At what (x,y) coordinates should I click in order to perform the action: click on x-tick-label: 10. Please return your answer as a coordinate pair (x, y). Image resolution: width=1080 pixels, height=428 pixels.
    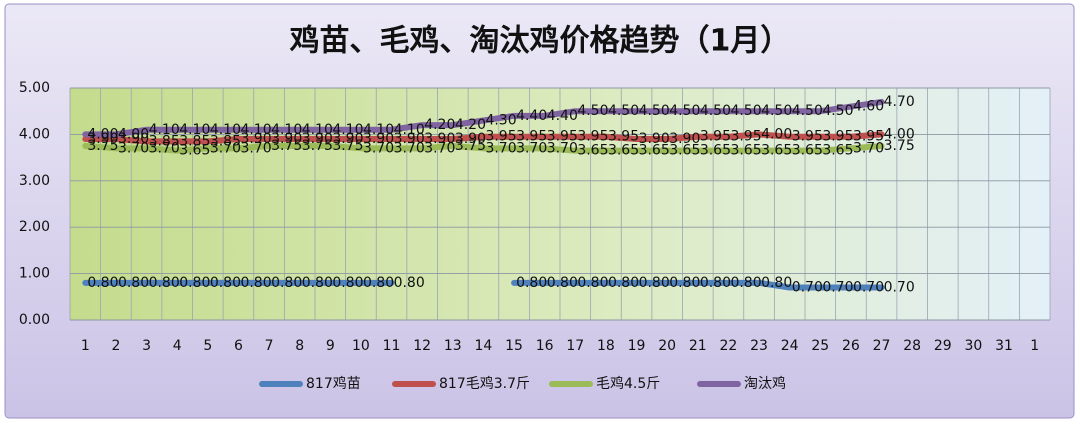
    Looking at the image, I should click on (361, 346).